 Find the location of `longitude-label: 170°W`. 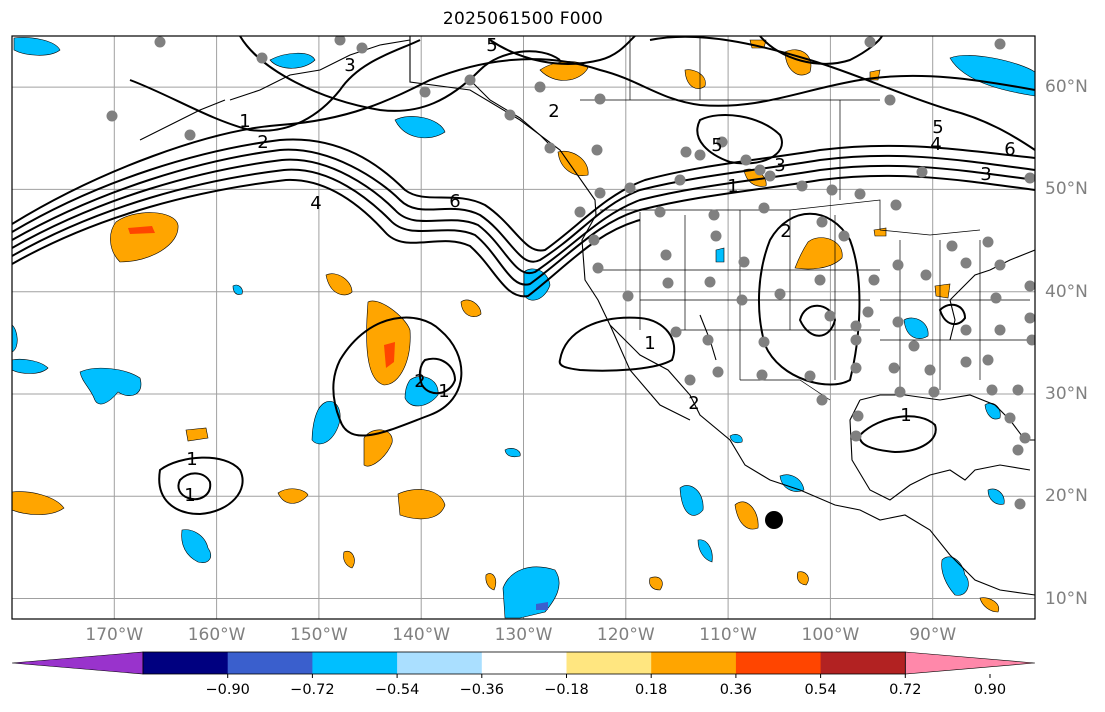

longitude-label: 170°W is located at coordinates (114, 635).